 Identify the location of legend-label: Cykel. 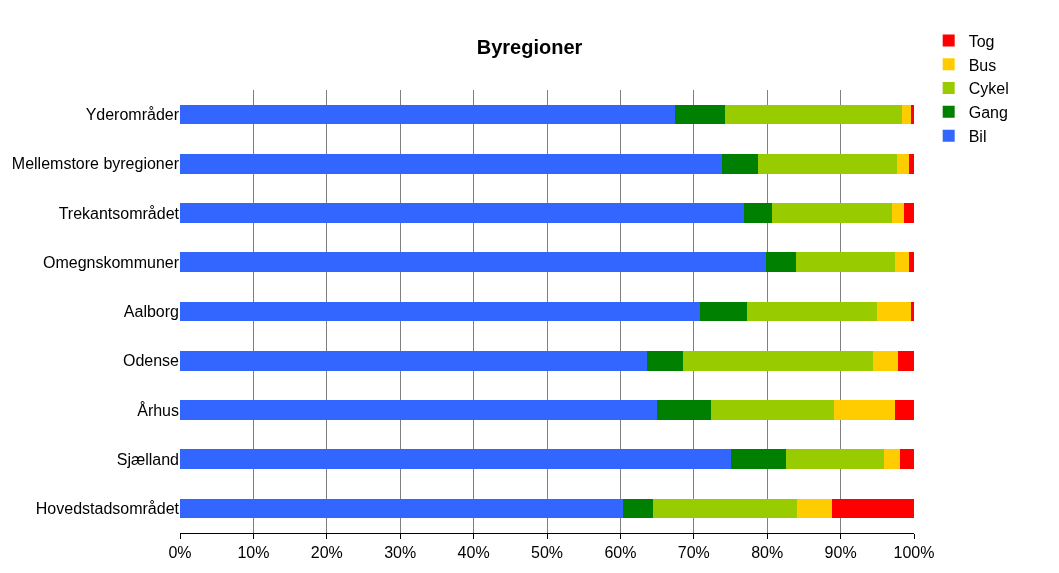
(988, 89).